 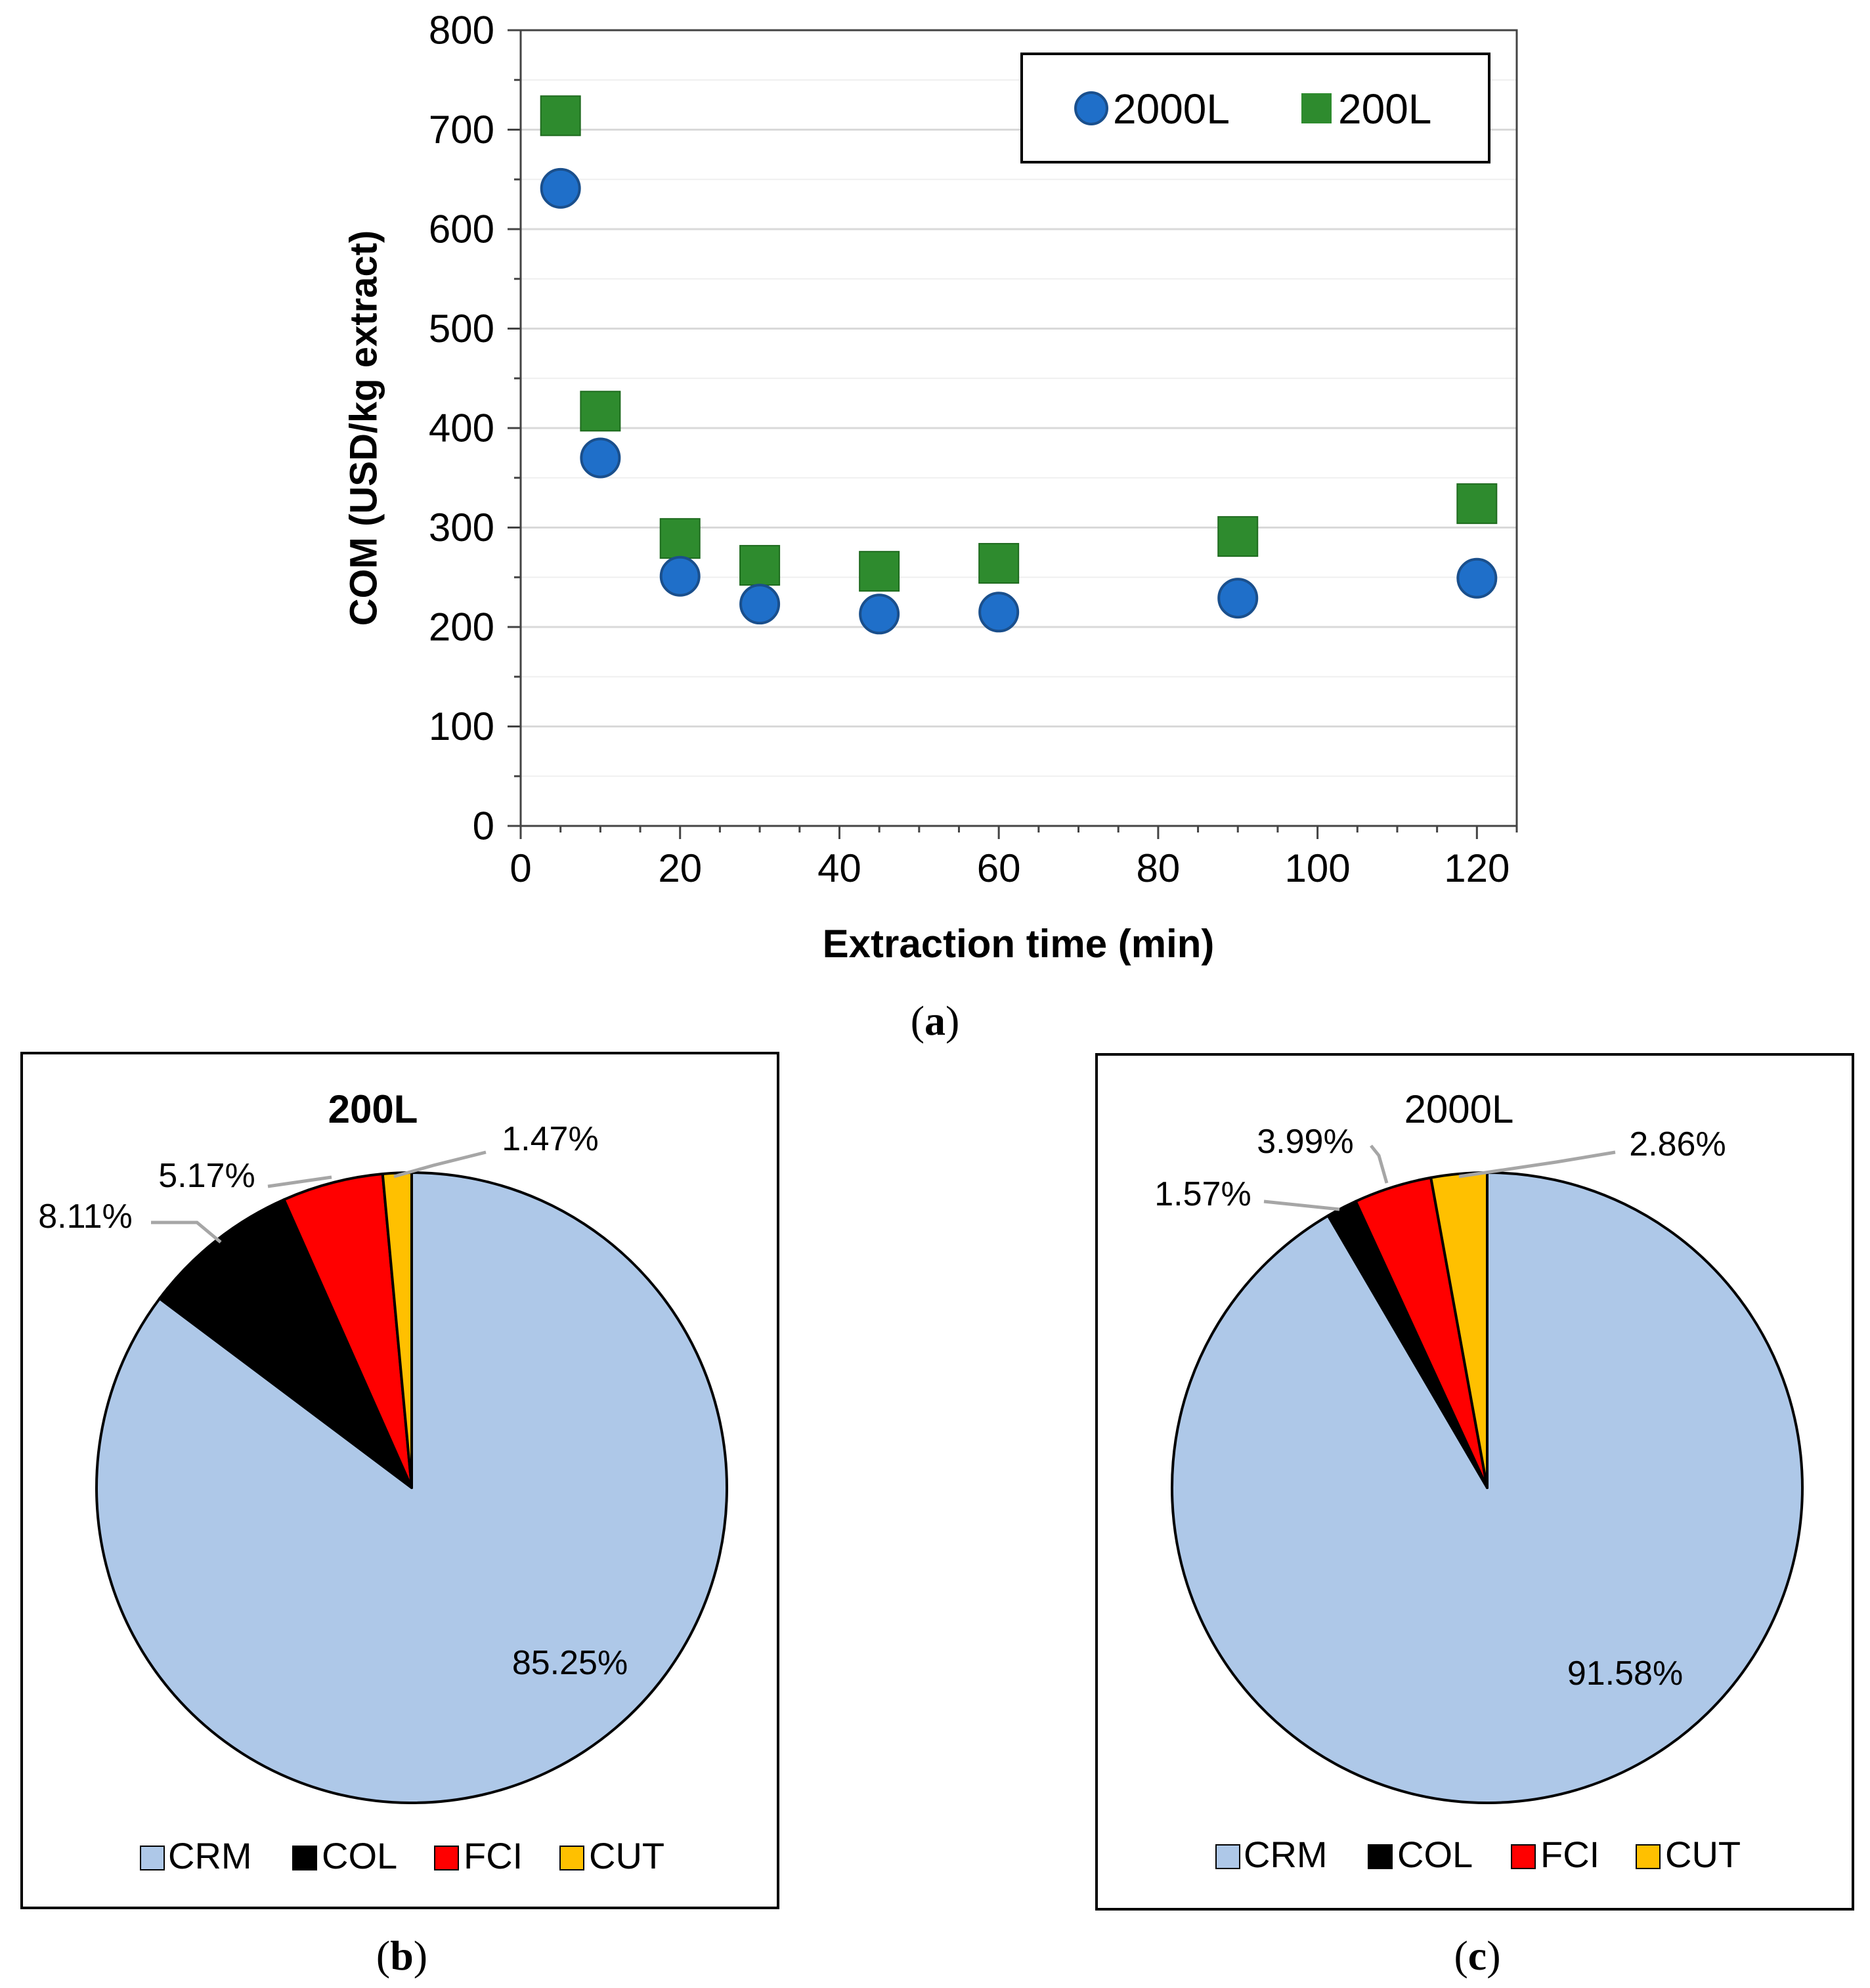 I want to click on panel-label-b: (b), so click(x=401, y=1955).